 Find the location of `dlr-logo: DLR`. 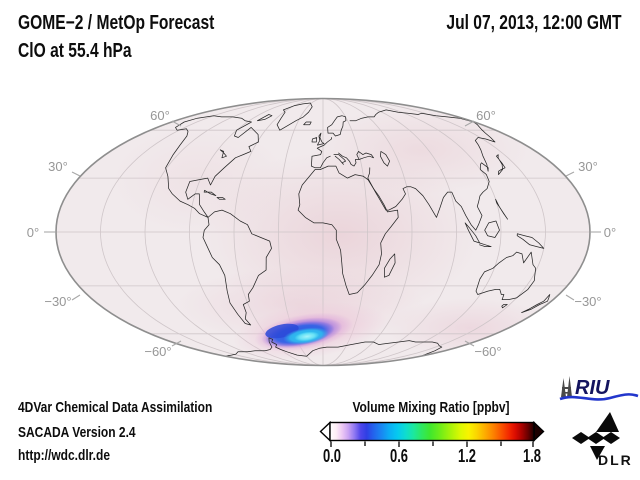

dlr-logo: DLR is located at coordinates (602, 440).